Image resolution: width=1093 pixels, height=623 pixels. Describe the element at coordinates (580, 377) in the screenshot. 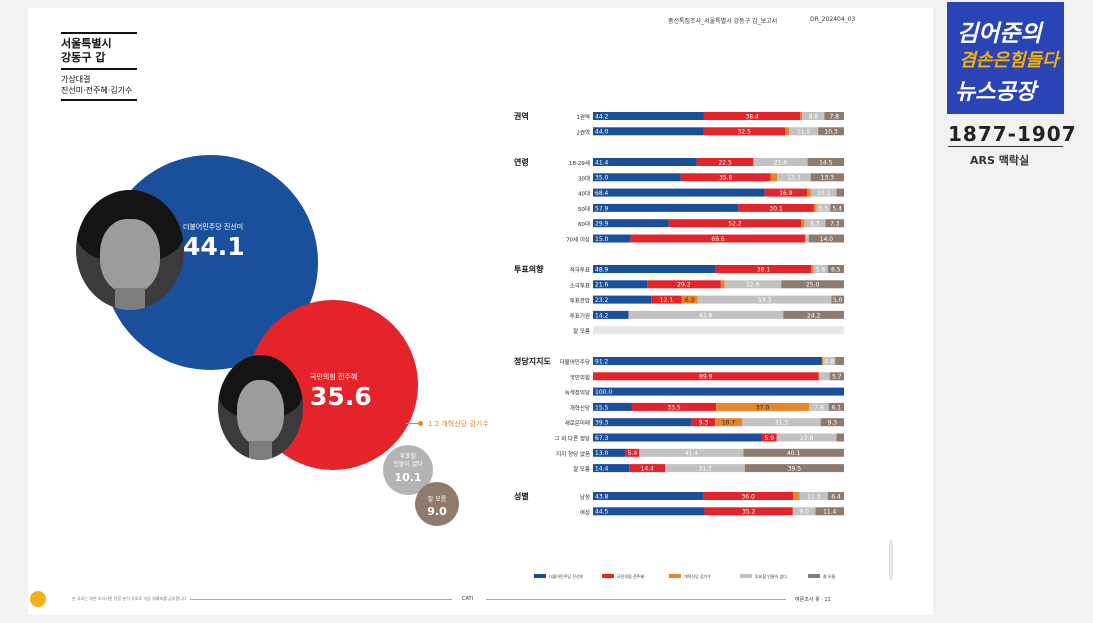

I see `row-label: 국민의힘` at that location.